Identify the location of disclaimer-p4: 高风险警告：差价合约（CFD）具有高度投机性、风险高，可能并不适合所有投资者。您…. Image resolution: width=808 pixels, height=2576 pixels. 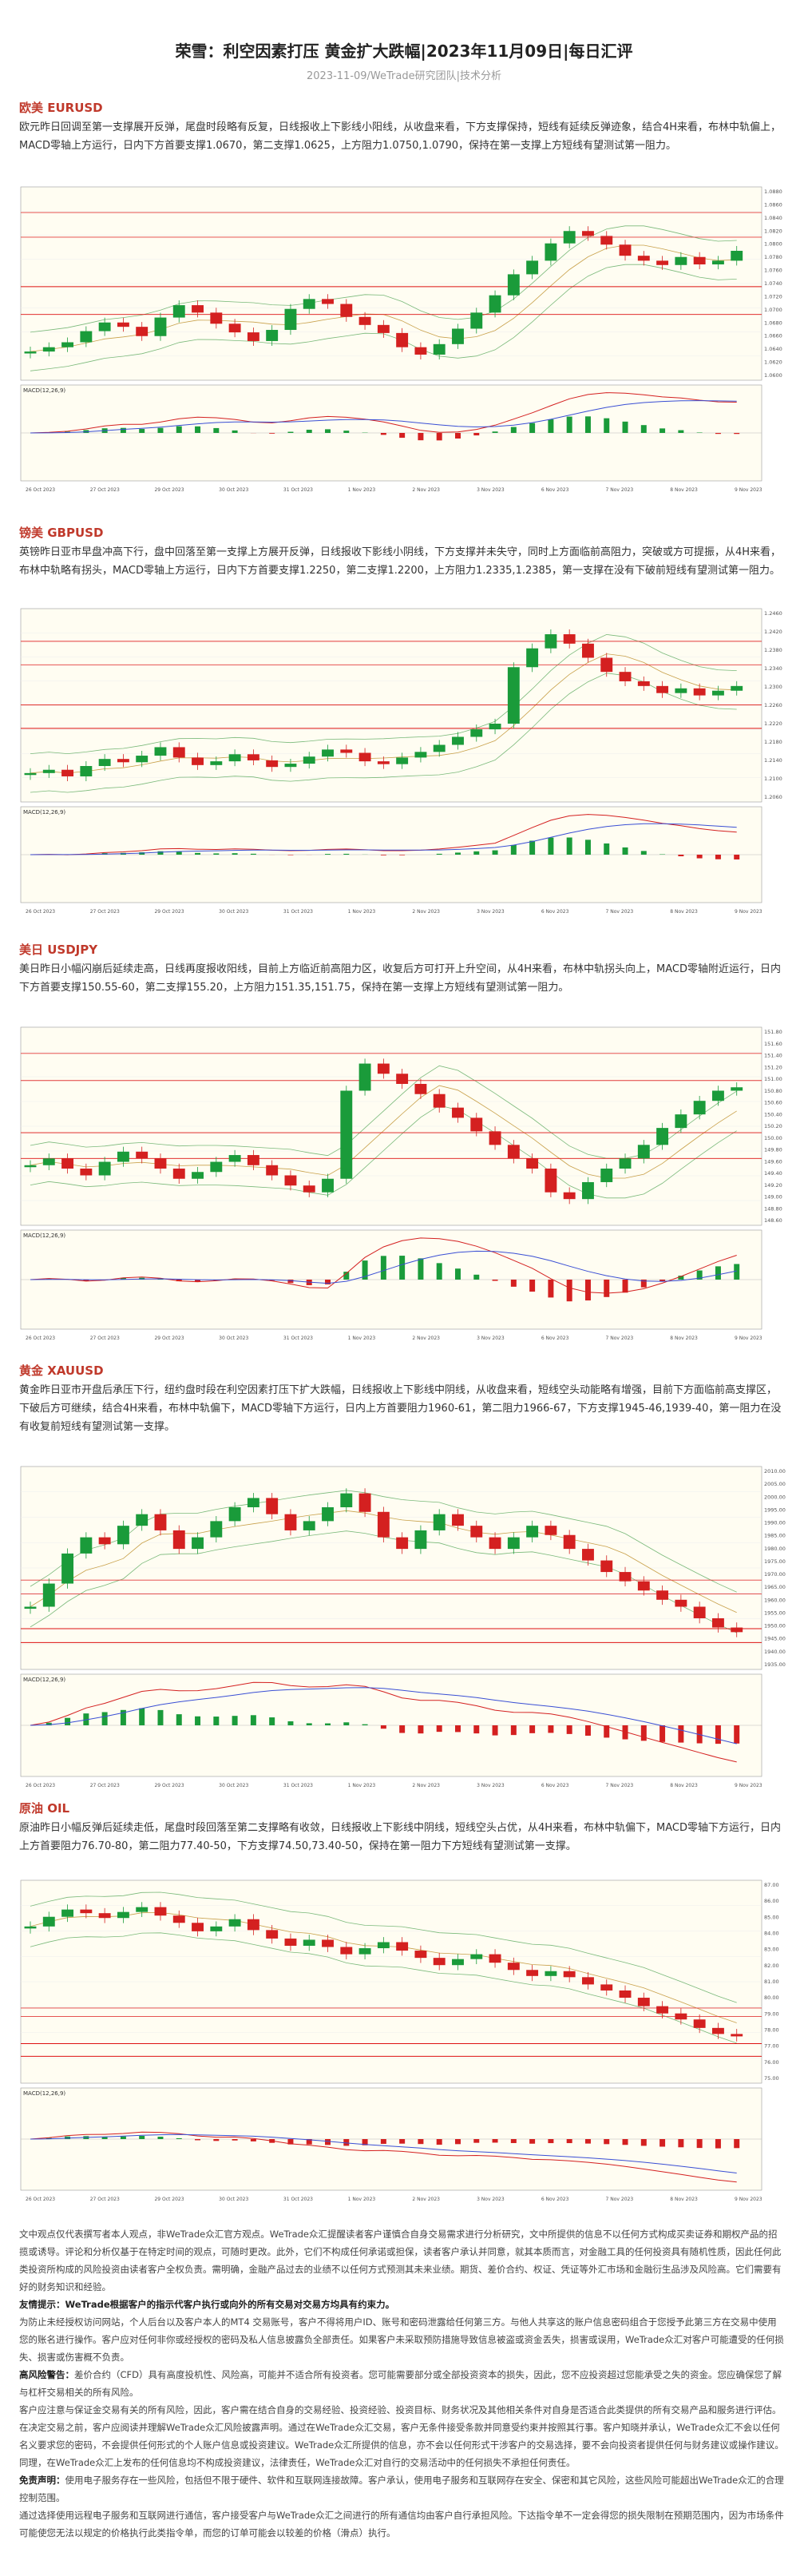
(403, 2383).